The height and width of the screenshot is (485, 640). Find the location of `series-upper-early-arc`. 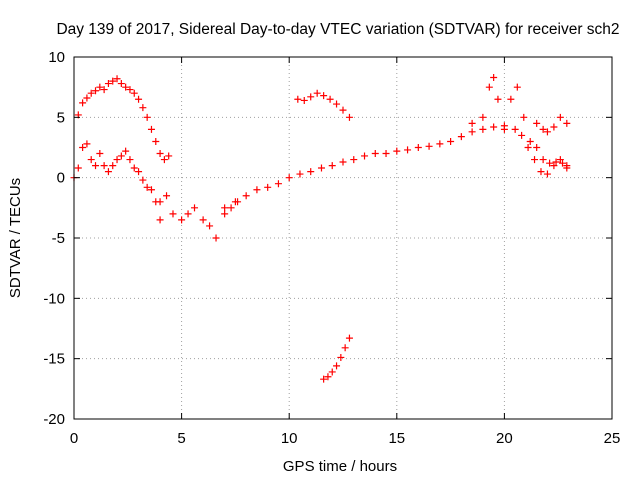

series-upper-early-arc is located at coordinates (123, 119).